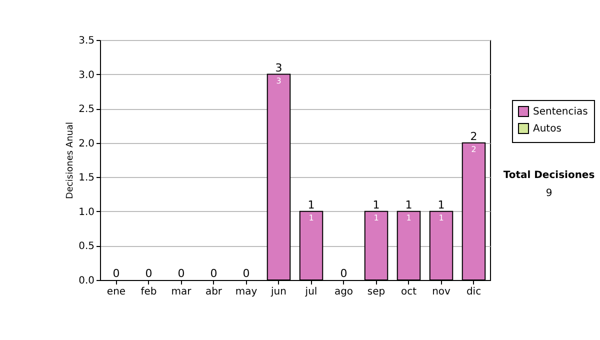 Image resolution: width=600 pixels, height=340 pixels. I want to click on x-tick-label: dic, so click(474, 292).